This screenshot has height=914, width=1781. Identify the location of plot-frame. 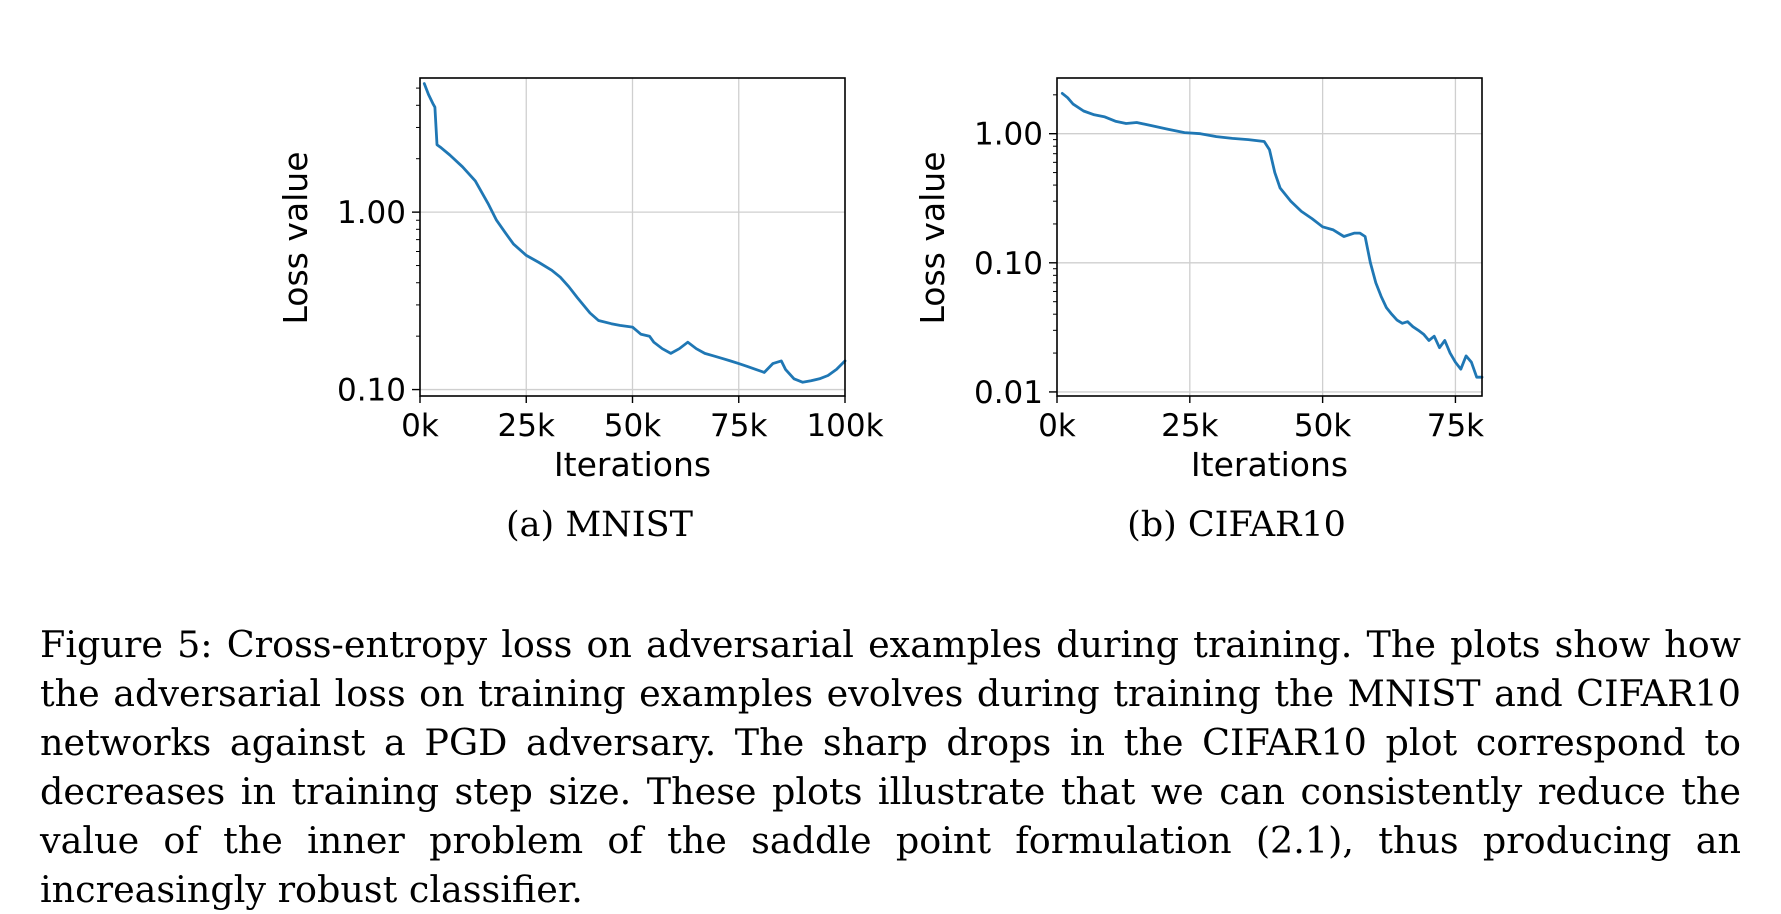
(1269, 237).